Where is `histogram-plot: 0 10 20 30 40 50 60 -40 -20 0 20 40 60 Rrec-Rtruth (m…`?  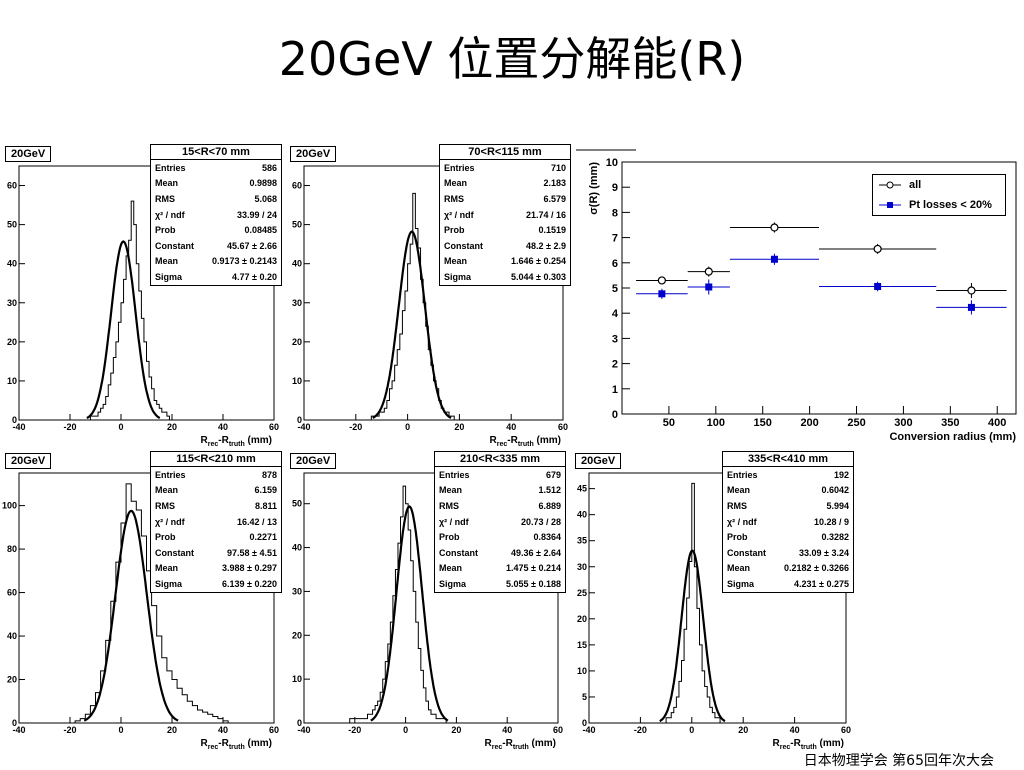
histogram-plot: 0 10 20 30 40 50 60 -40 -20 0 20 40 60 Rrec-Rtruth (m… is located at coordinates (430, 305).